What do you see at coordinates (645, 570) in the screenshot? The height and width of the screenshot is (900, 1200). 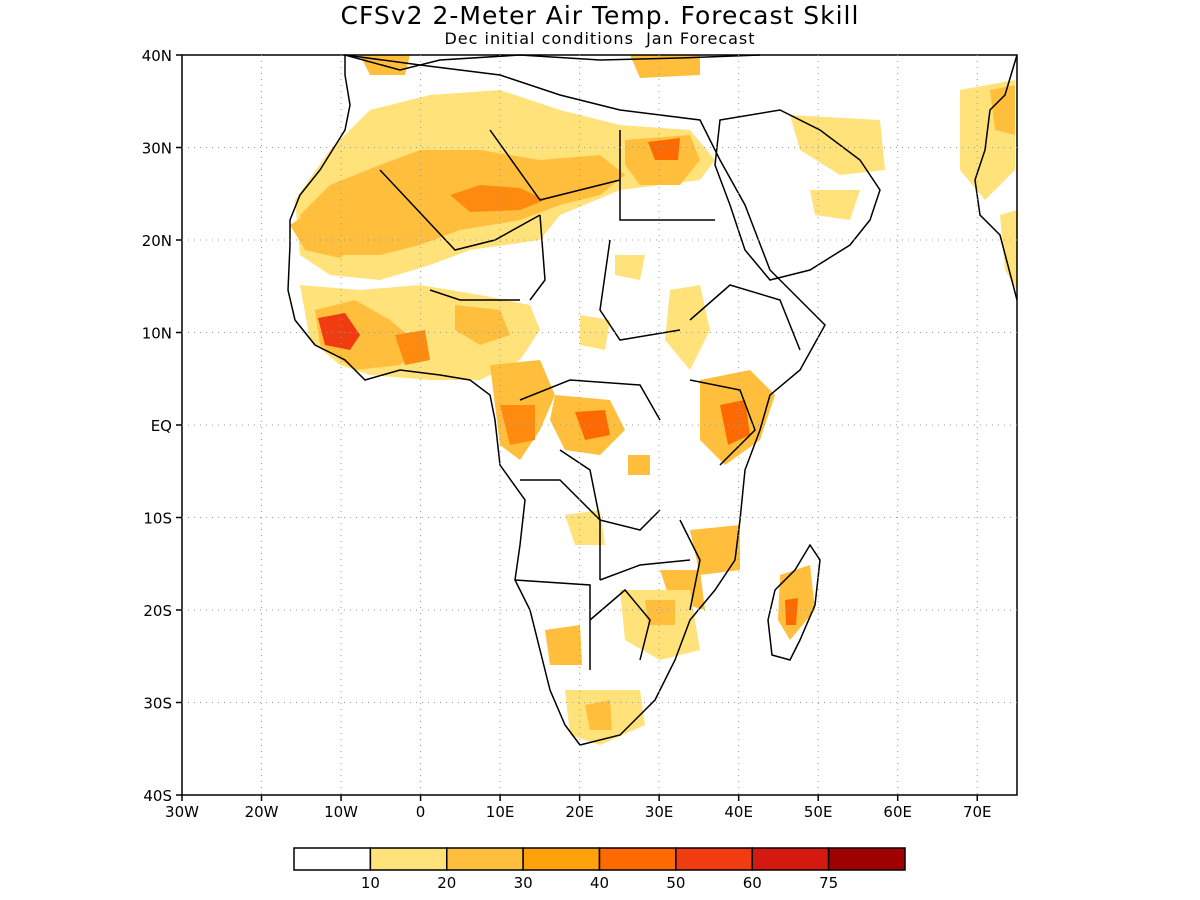 I see `border-zambia` at bounding box center [645, 570].